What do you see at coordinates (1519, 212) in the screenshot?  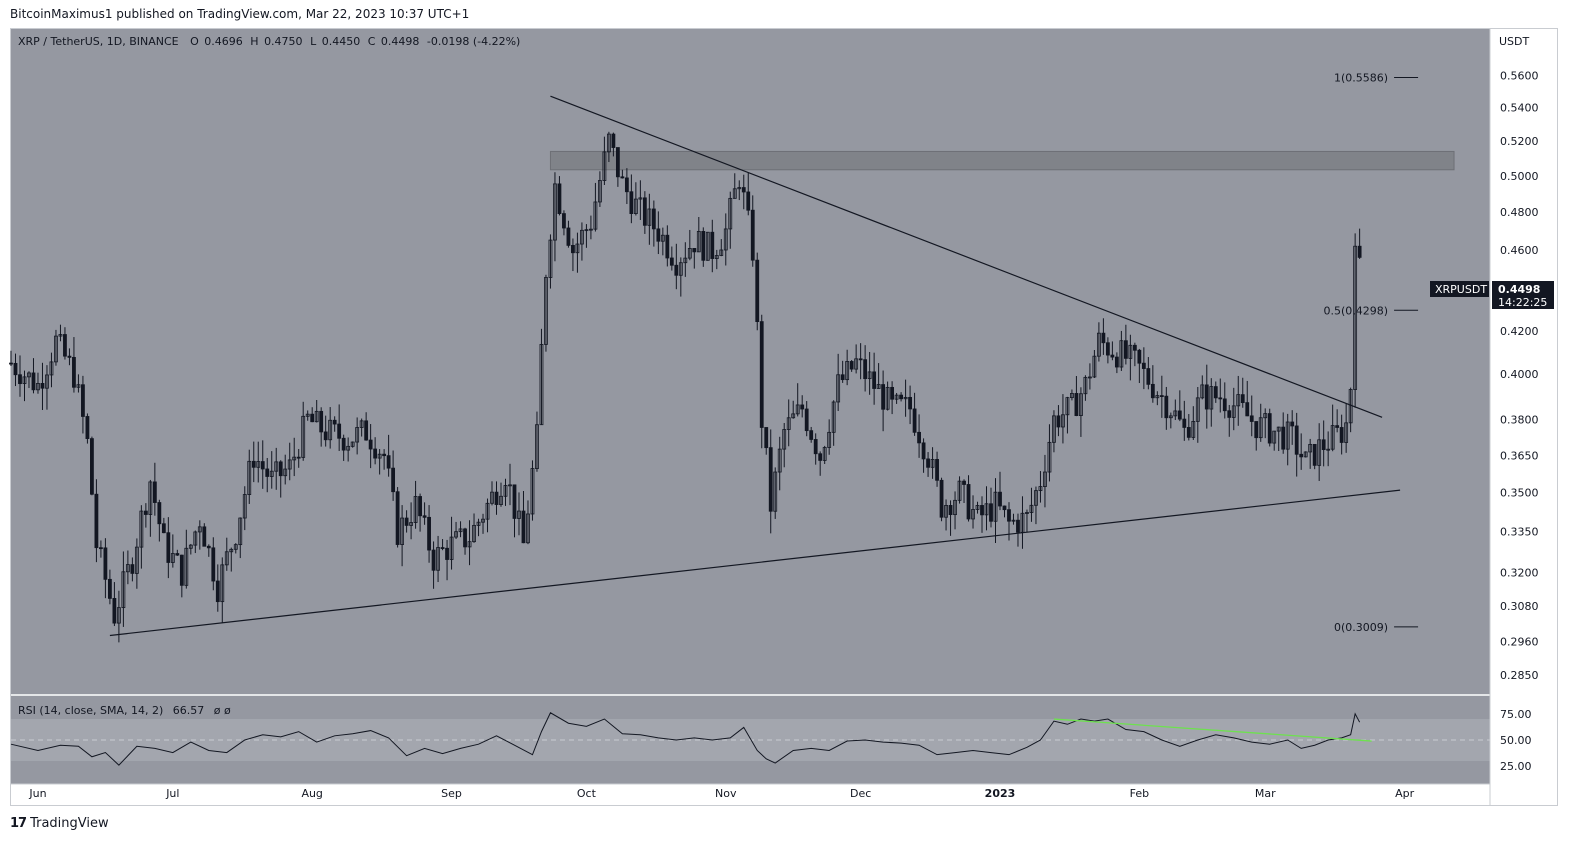 I see `price-tick-label: 0.4800` at bounding box center [1519, 212].